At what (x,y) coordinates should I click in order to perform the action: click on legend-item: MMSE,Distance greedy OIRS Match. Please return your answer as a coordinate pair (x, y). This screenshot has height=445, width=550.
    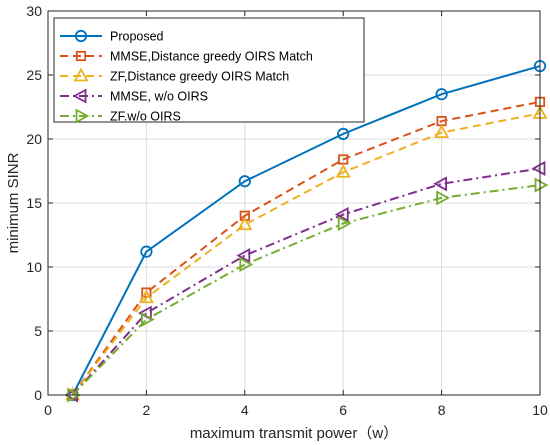
    Looking at the image, I should click on (186, 57).